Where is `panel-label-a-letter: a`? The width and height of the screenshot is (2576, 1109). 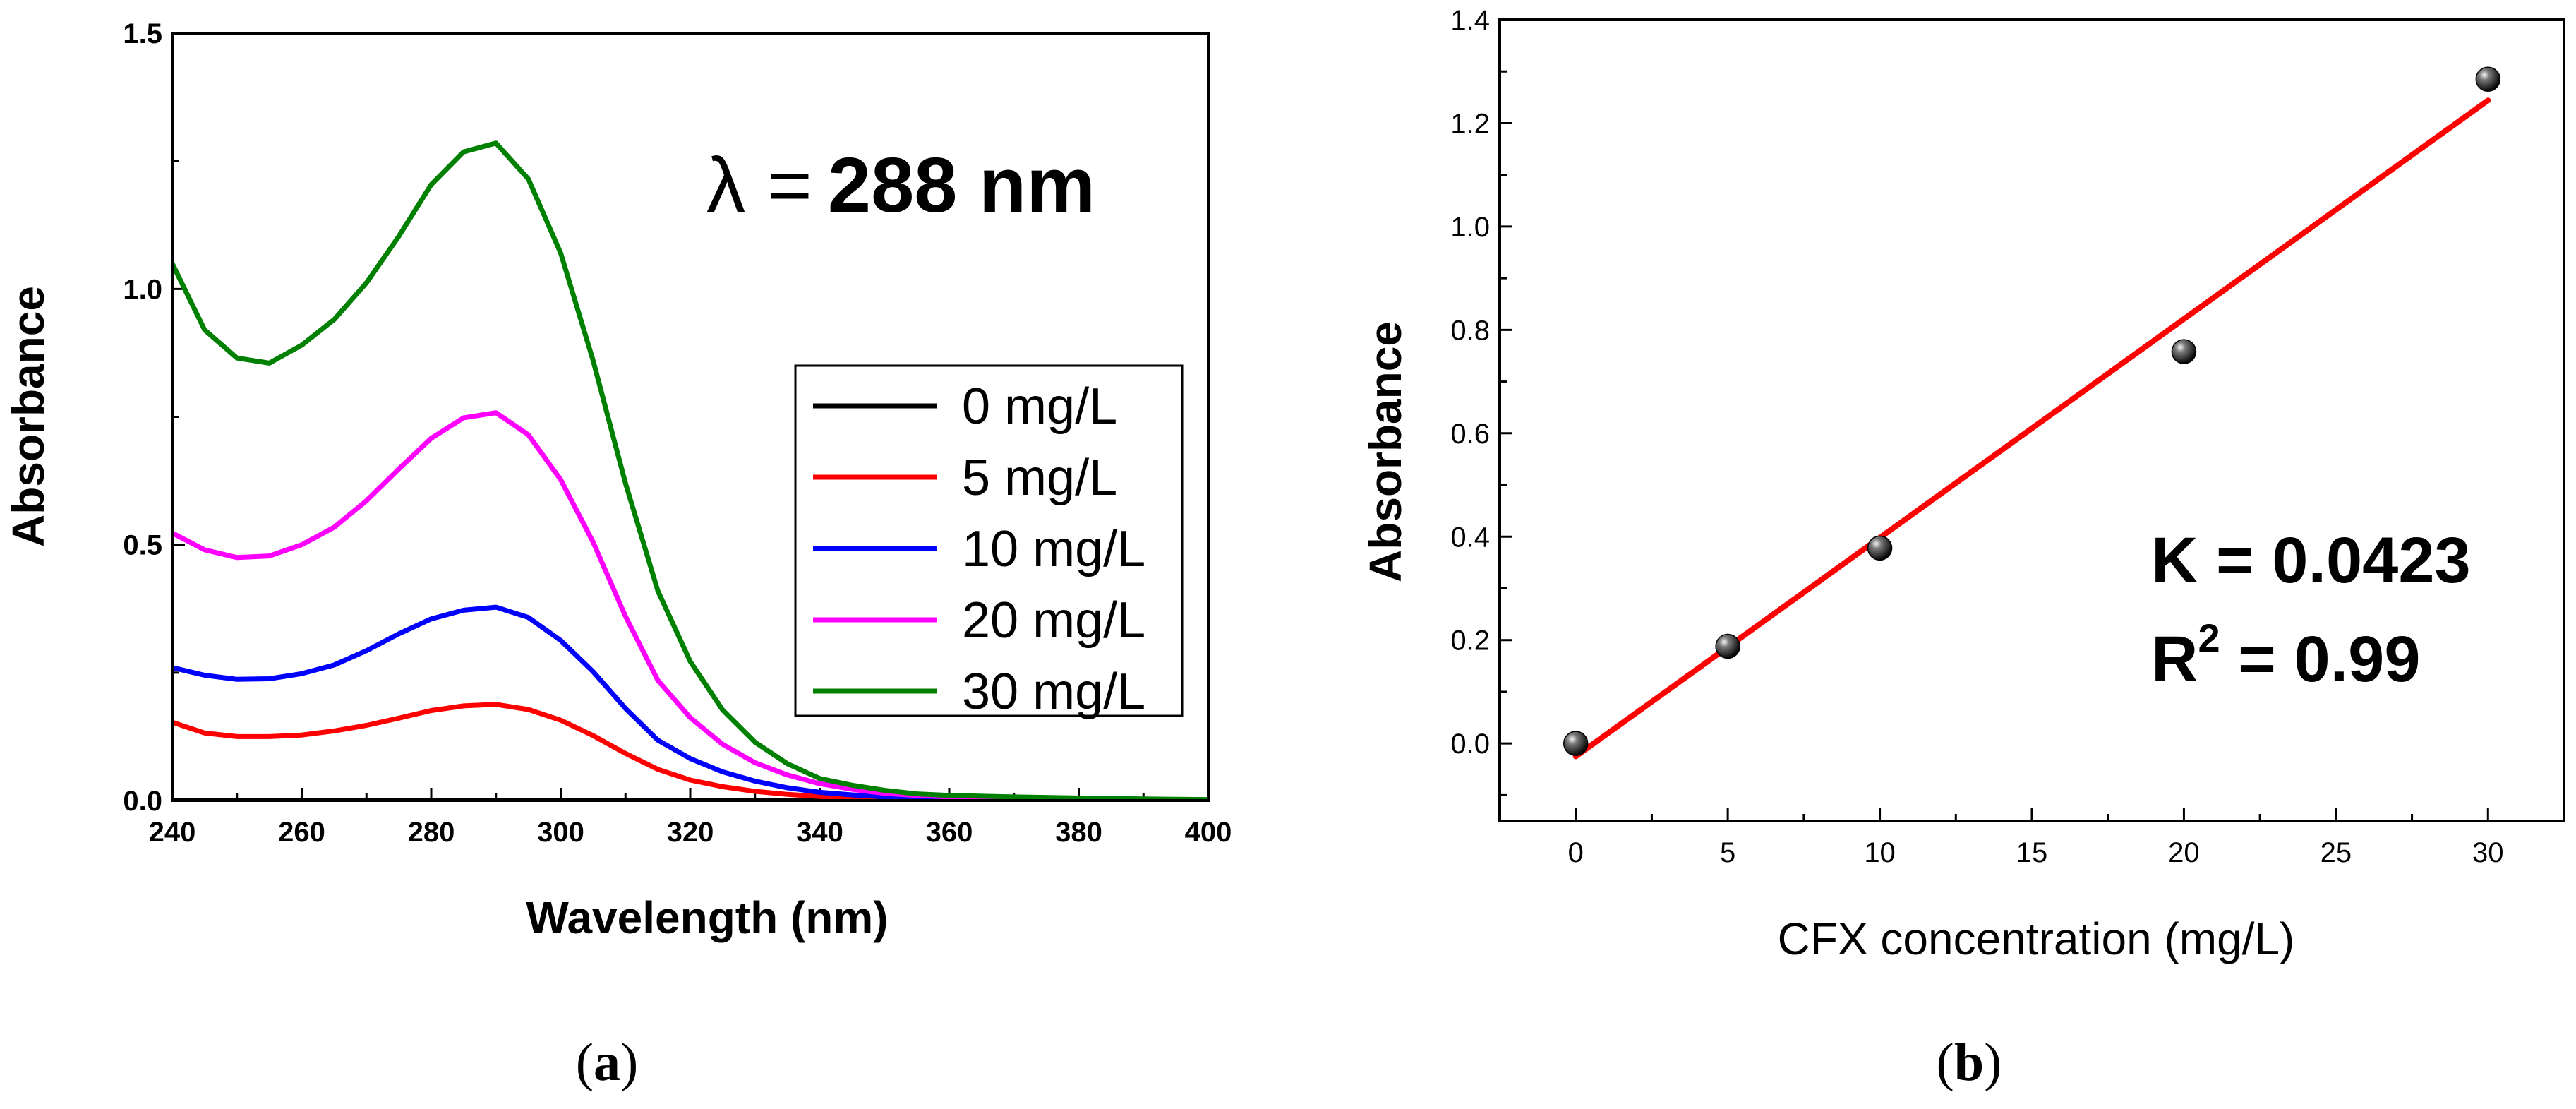 panel-label-a-letter: a is located at coordinates (607, 1062).